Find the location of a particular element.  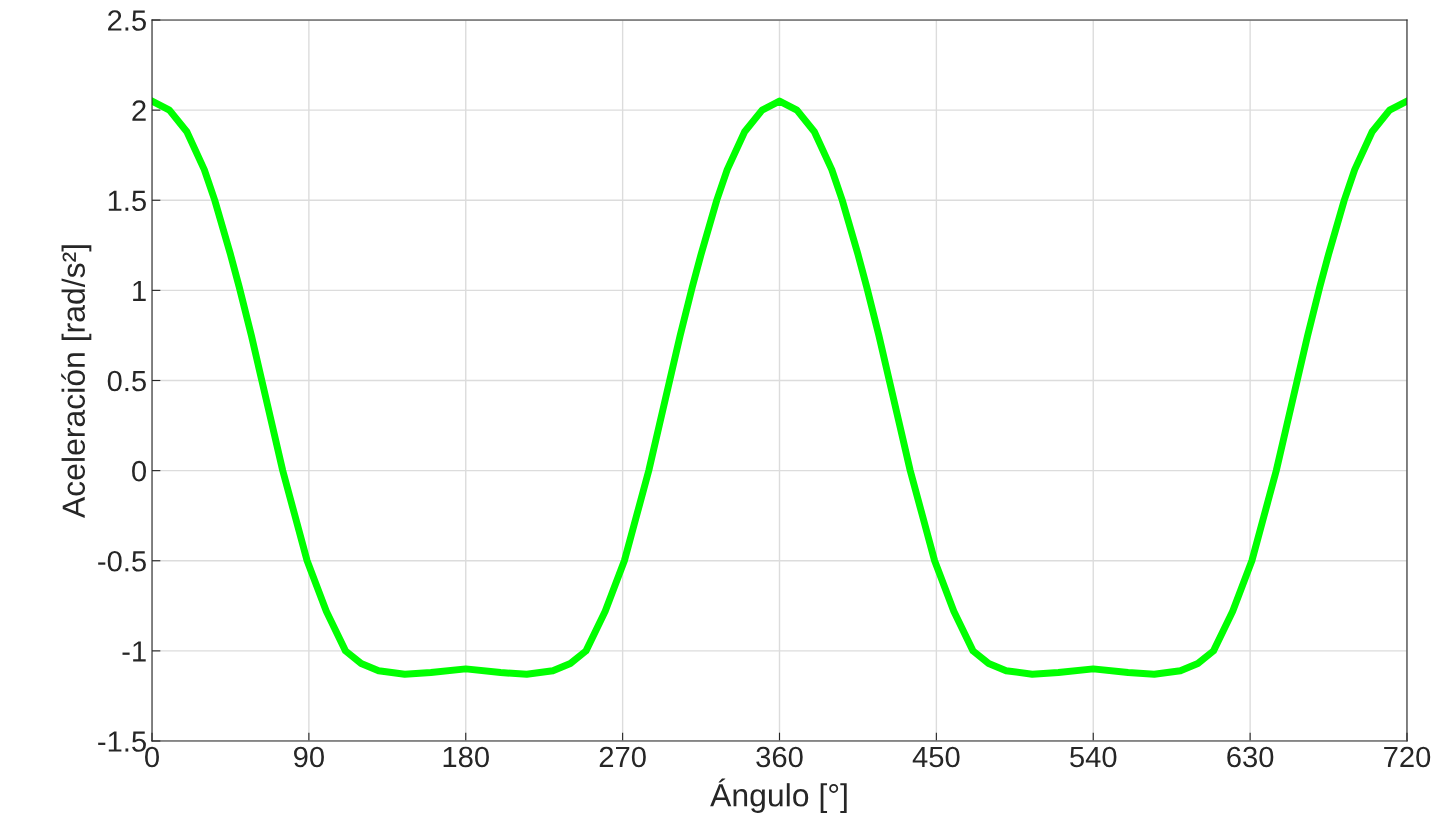

x-axis-title: Ángulo [°] is located at coordinates (778, 795).